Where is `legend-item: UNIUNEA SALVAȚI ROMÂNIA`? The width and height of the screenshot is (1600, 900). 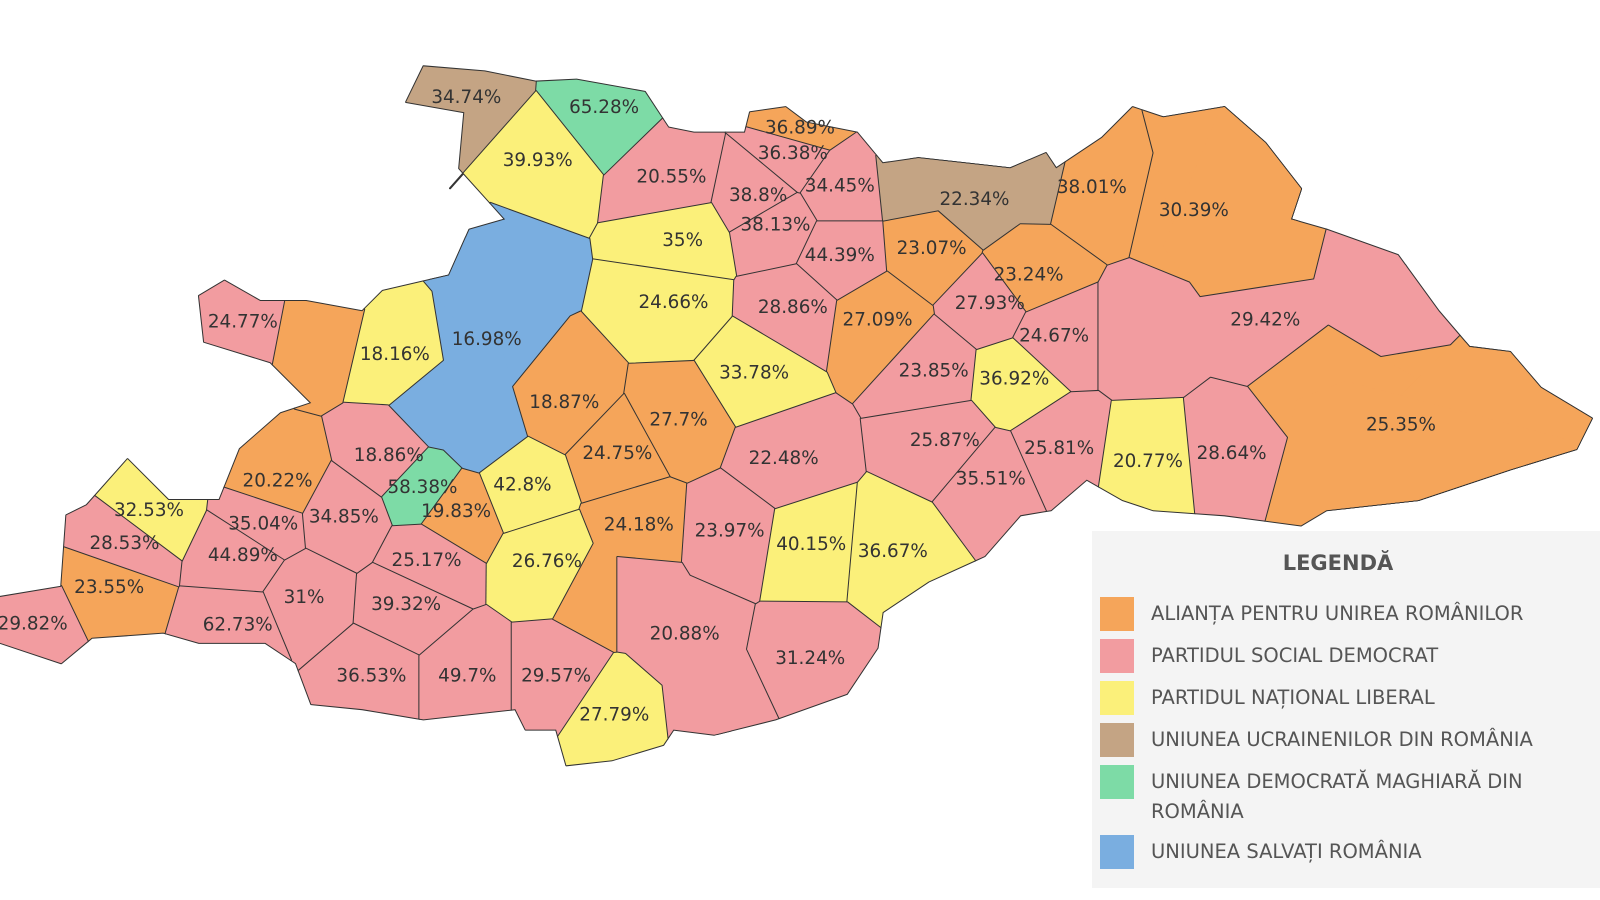 legend-item: UNIUNEA SALVAȚI ROMÂNIA is located at coordinates (1338, 852).